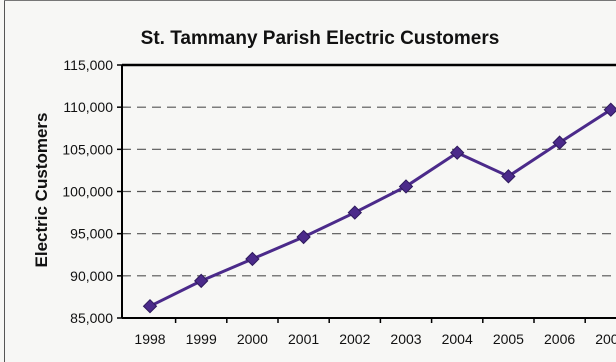 This screenshot has width=616, height=362. Describe the element at coordinates (88, 107) in the screenshot. I see `y-tick-label: 110,000` at that location.